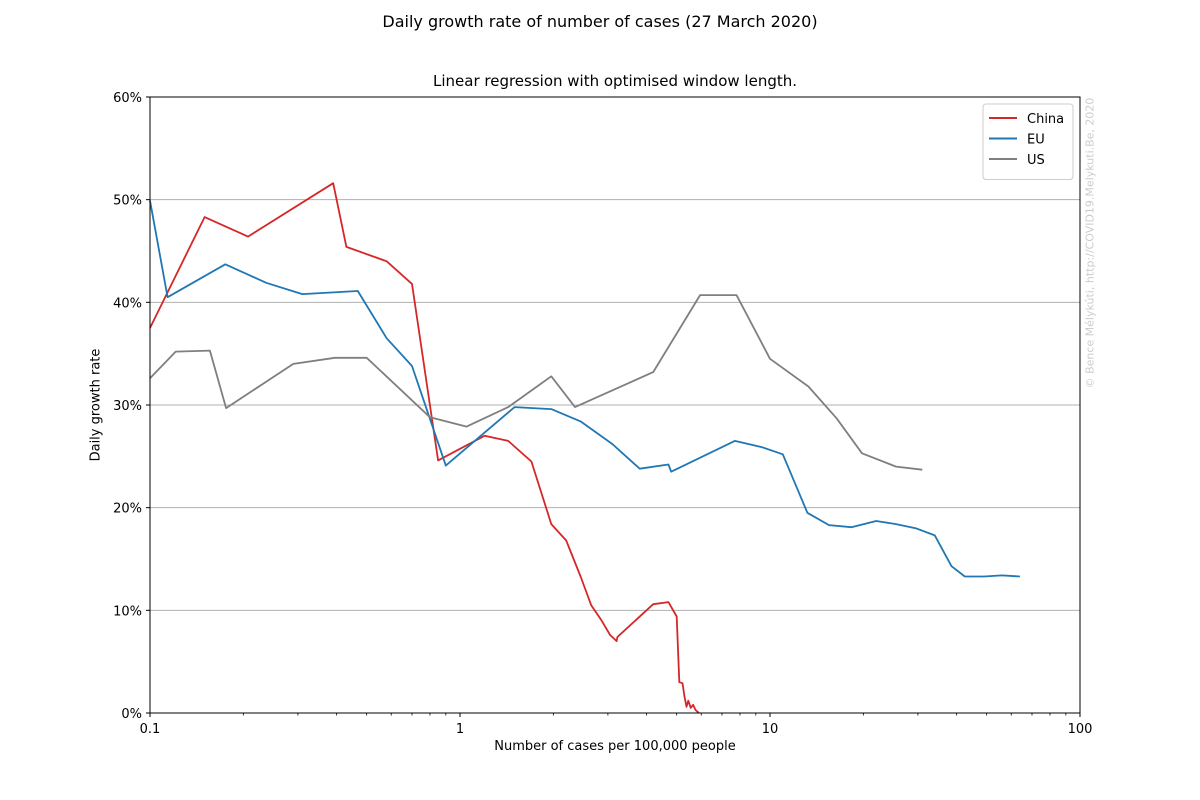 The height and width of the screenshot is (800, 1200). I want to click on legend-label-us: US, so click(1036, 160).